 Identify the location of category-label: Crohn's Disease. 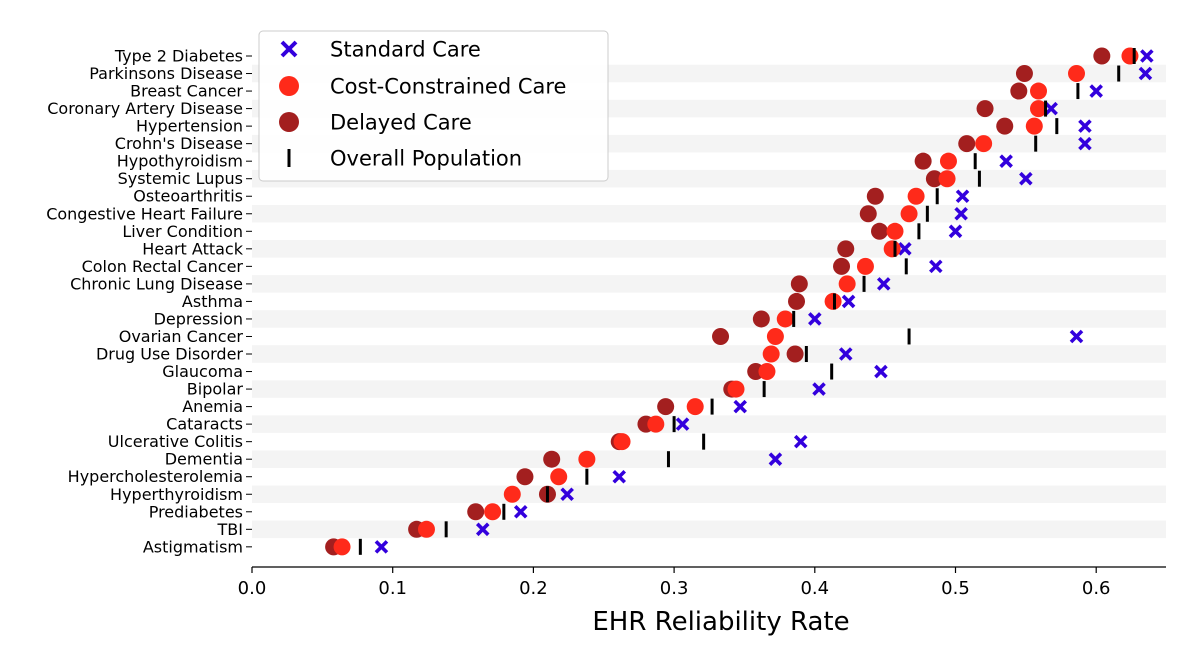
(179, 143).